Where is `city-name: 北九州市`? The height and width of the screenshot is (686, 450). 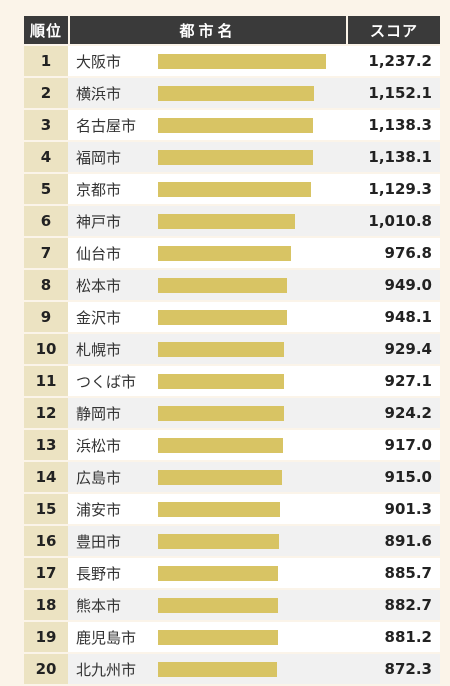
city-name: 北九州市 is located at coordinates (106, 669).